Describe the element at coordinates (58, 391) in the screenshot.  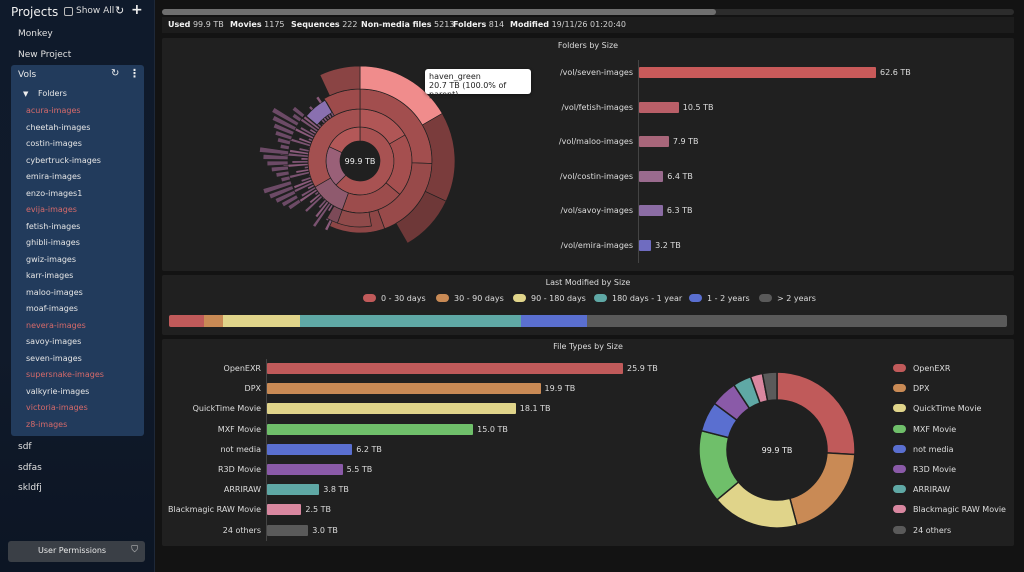
I see `folder-item: valkyrie-images` at that location.